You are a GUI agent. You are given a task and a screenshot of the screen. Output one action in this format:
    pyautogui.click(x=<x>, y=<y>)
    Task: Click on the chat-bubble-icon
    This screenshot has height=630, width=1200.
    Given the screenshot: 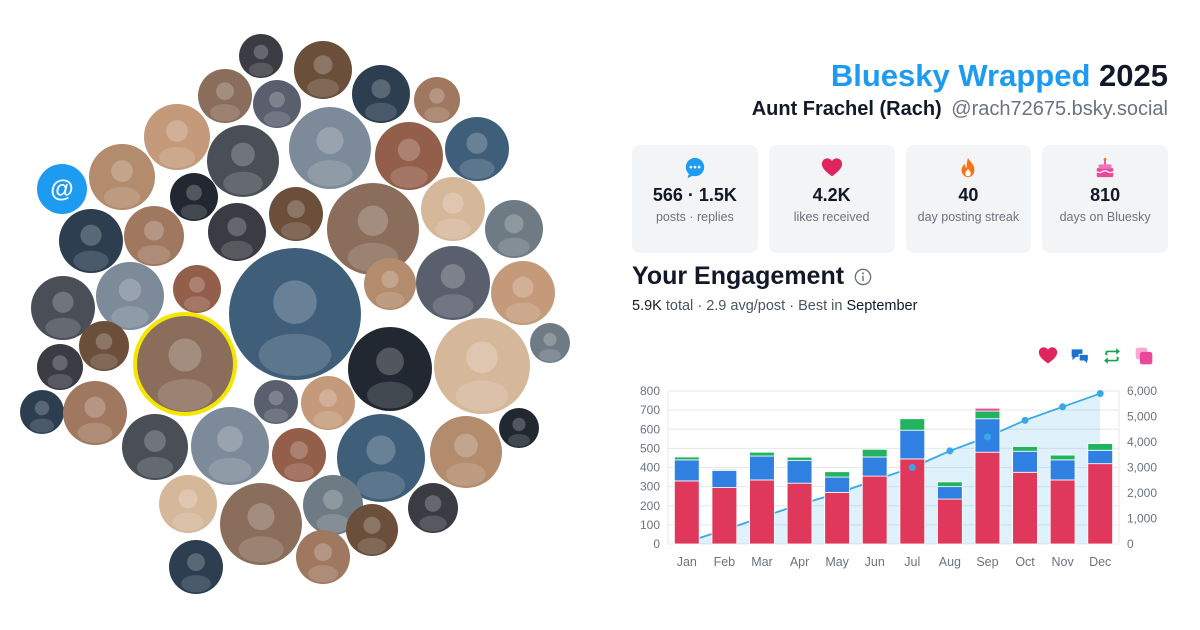 What is the action you would take?
    pyautogui.click(x=695, y=168)
    